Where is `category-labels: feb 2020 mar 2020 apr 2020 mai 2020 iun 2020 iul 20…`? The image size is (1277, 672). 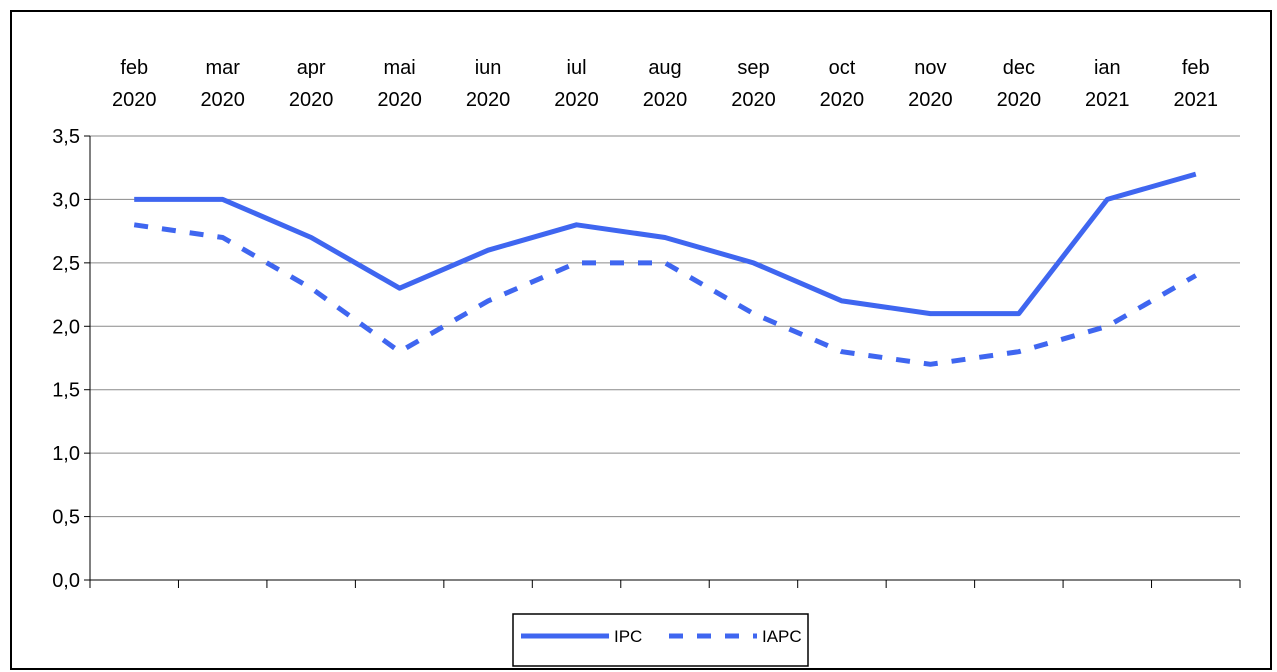
category-labels: feb 2020 mar 2020 apr 2020 mai 2020 iun 2020 iul 20… is located at coordinates (665, 84).